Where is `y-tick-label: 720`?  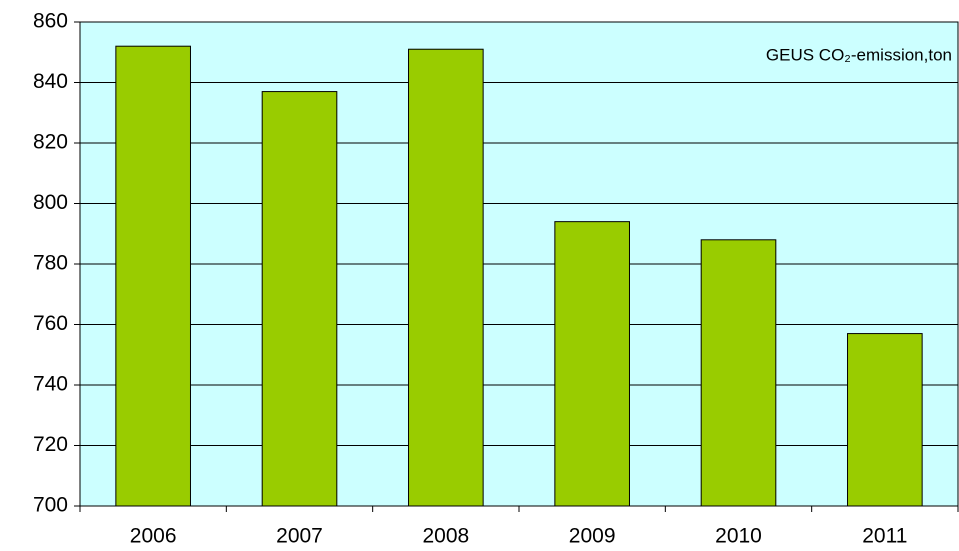
y-tick-label: 720 is located at coordinates (50, 444).